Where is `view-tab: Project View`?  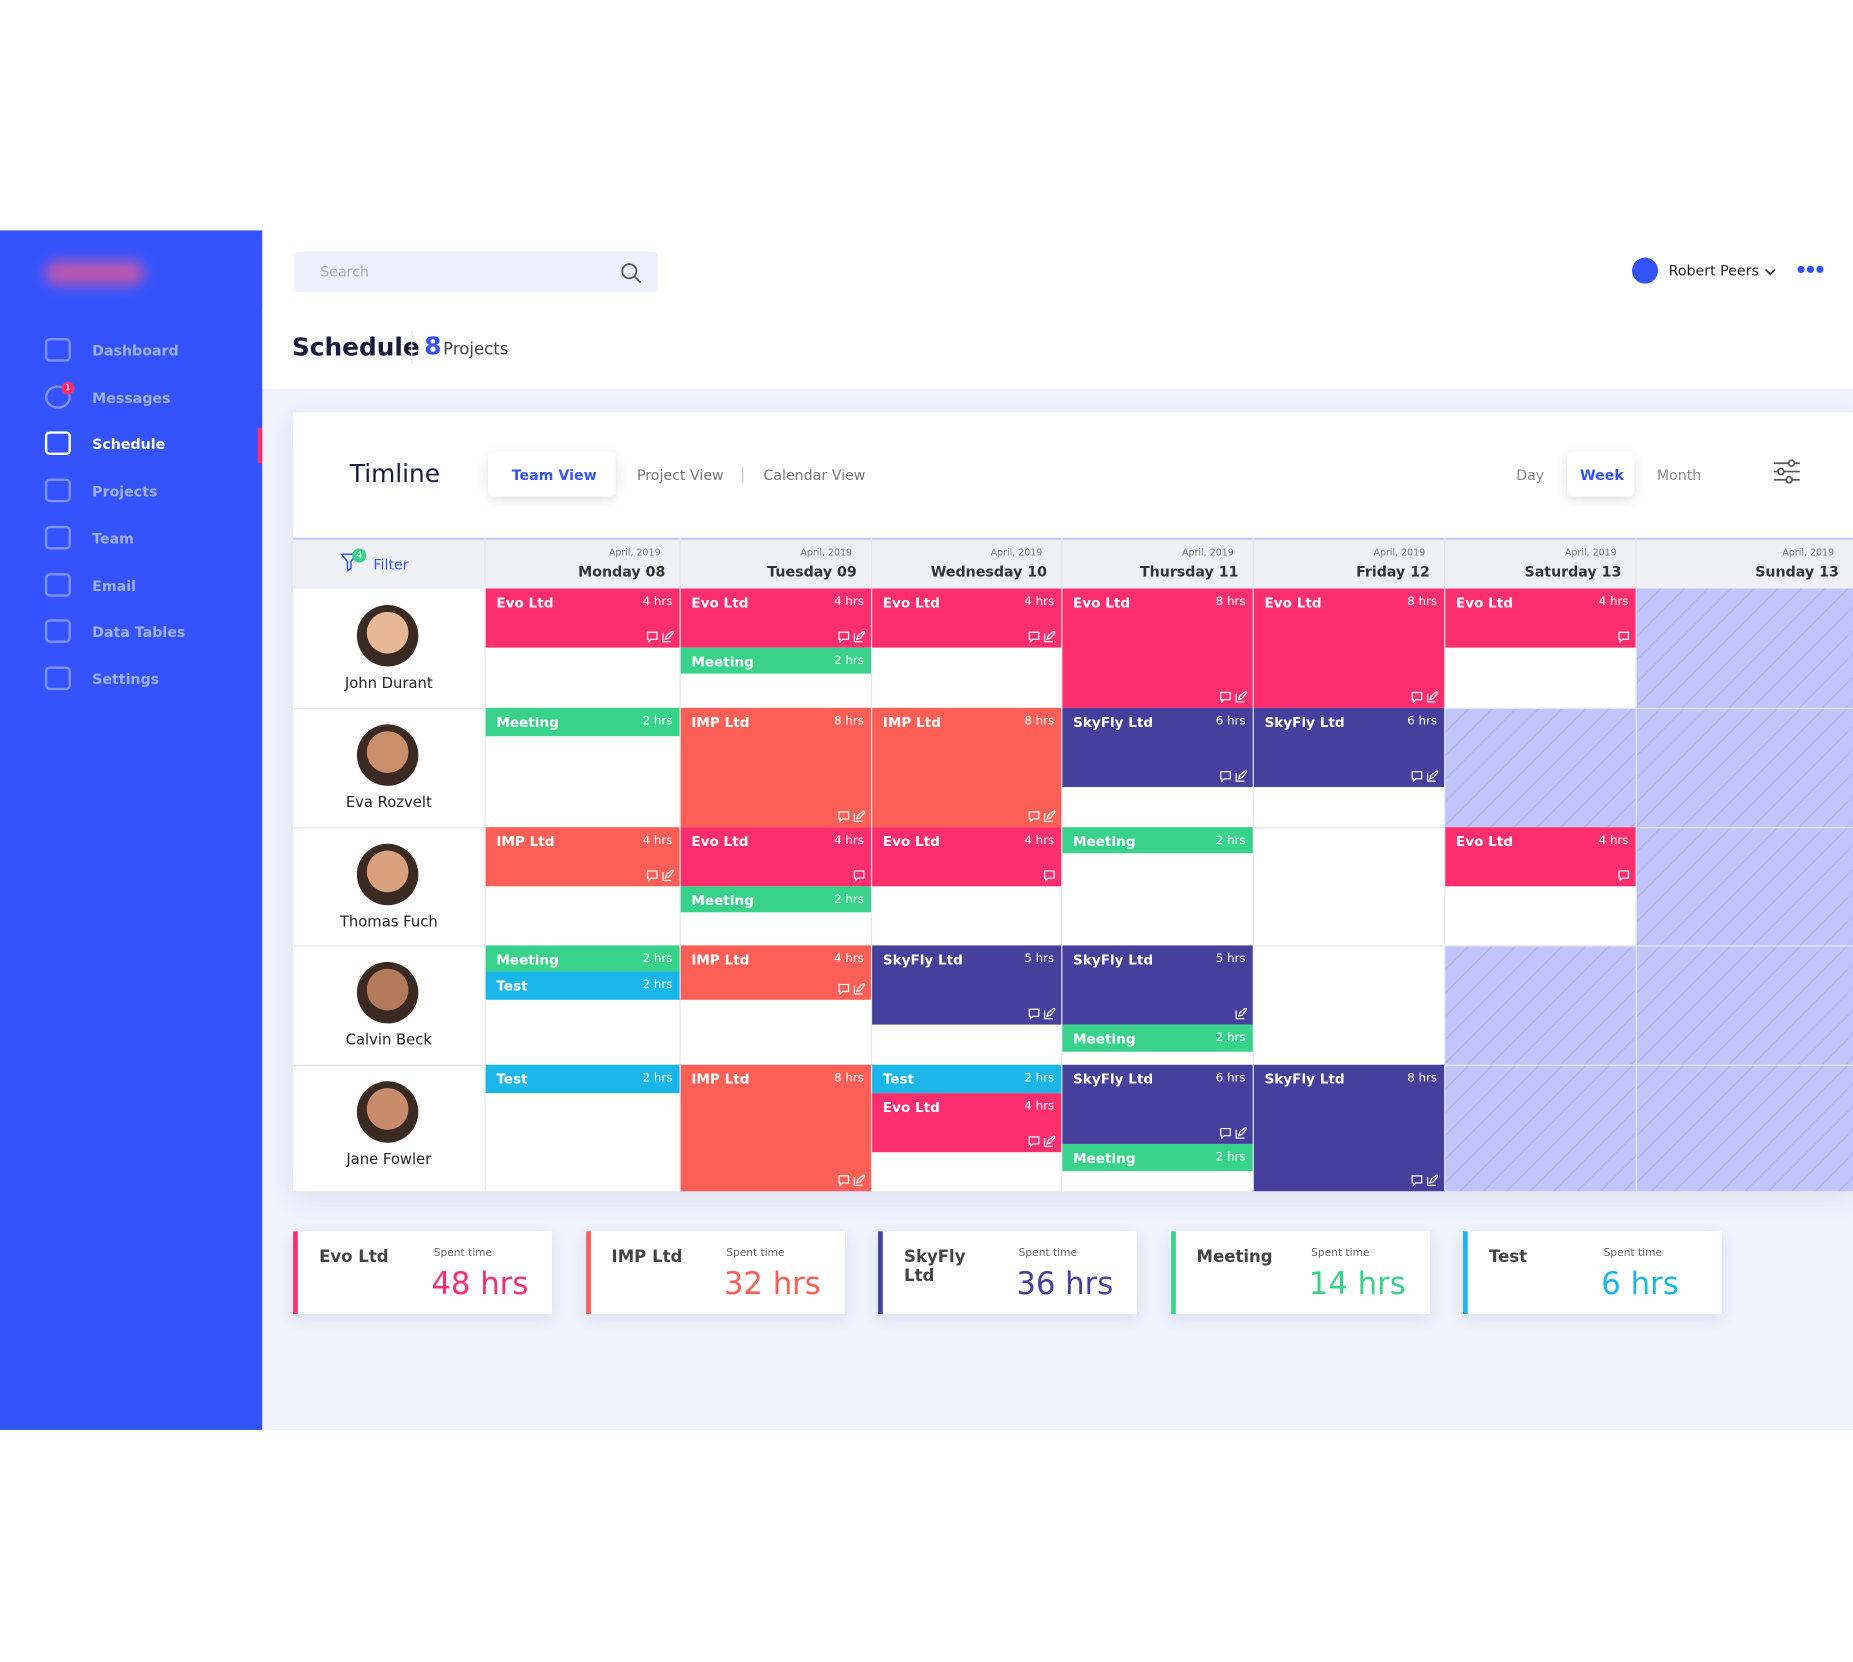 view-tab: Project View is located at coordinates (680, 475).